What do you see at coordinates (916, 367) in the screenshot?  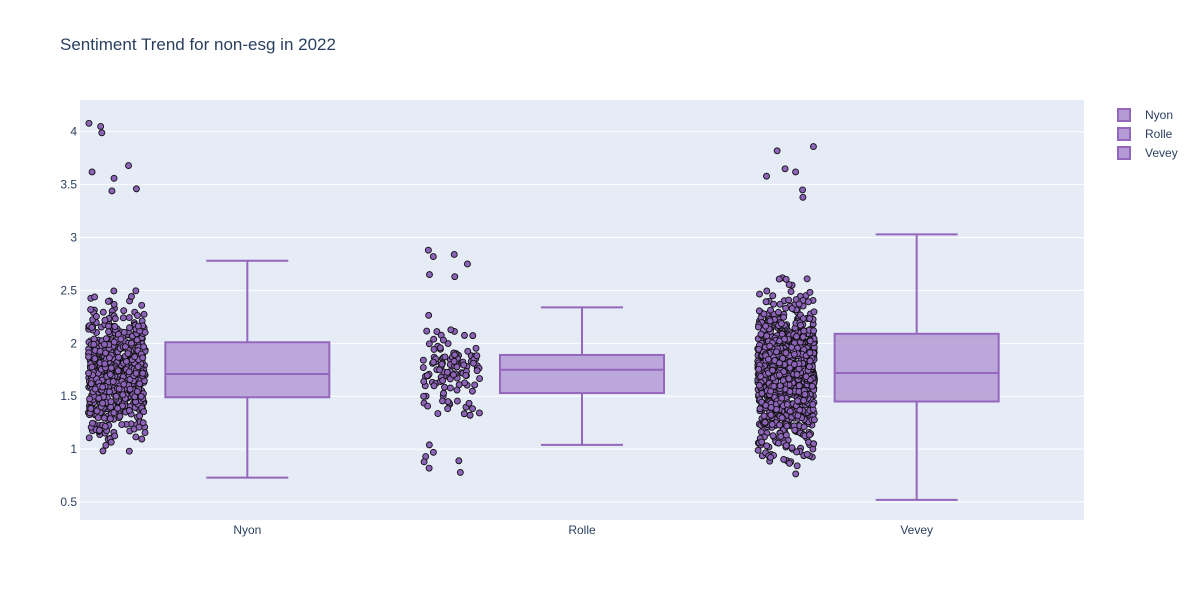 I see `box-vevey` at bounding box center [916, 367].